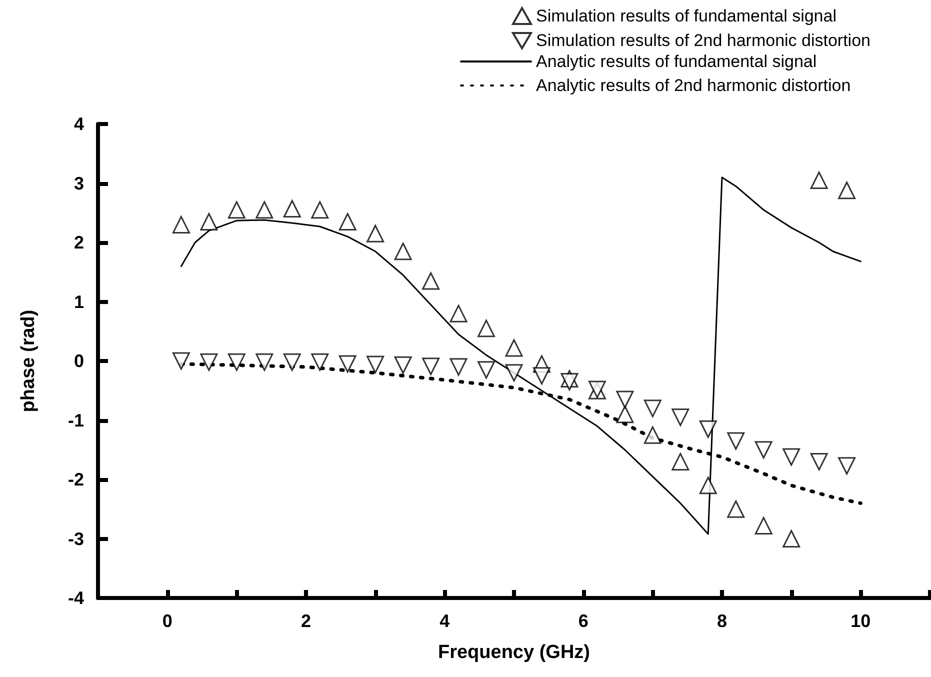  I want to click on x-tick-label: 2, so click(306, 621).